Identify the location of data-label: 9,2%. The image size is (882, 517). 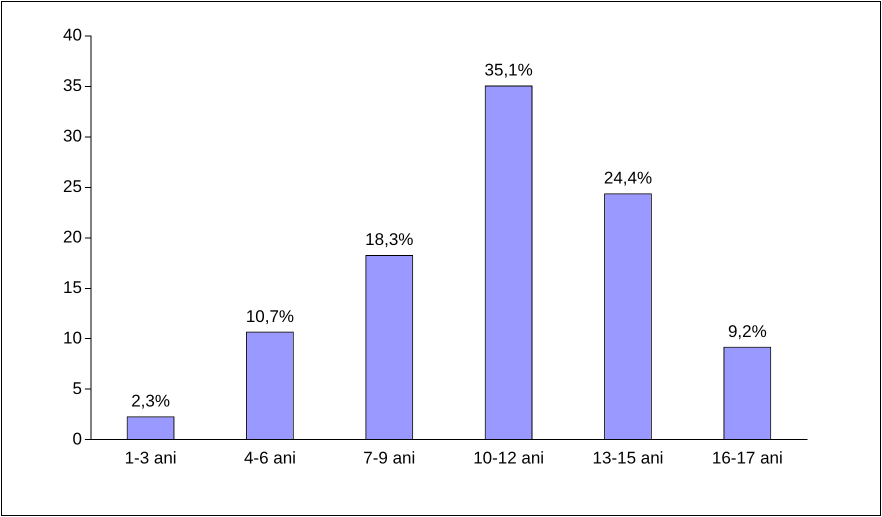
(747, 331).